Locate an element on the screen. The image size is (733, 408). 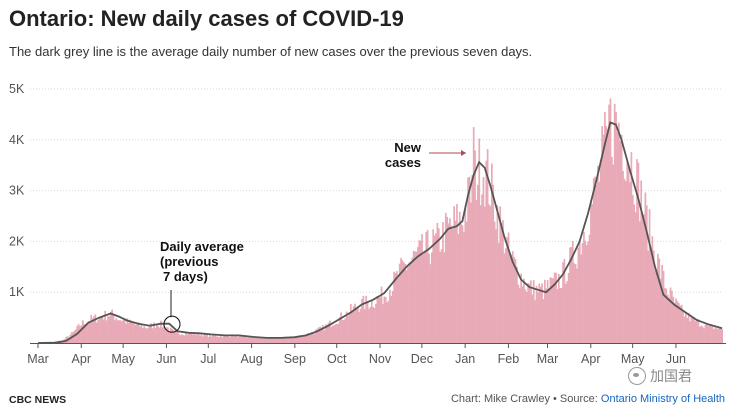
x-tick-label: Jun is located at coordinates (676, 359).